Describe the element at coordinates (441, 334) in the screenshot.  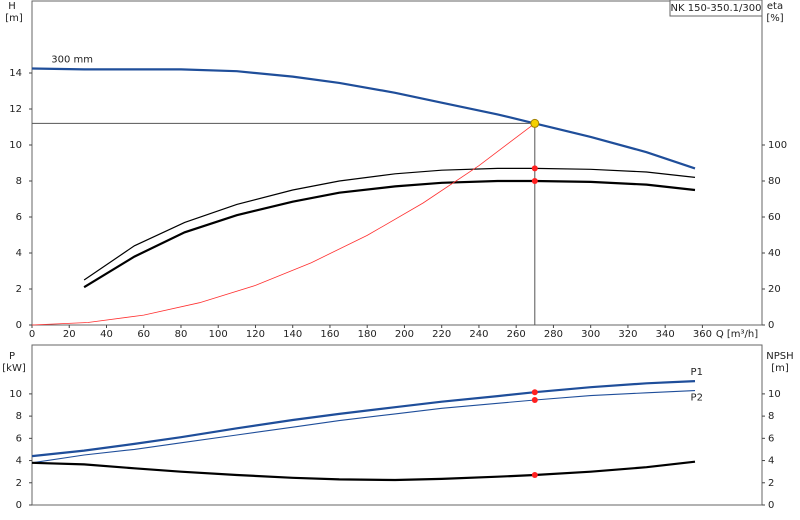
I see `x-tick-label: 220` at that location.